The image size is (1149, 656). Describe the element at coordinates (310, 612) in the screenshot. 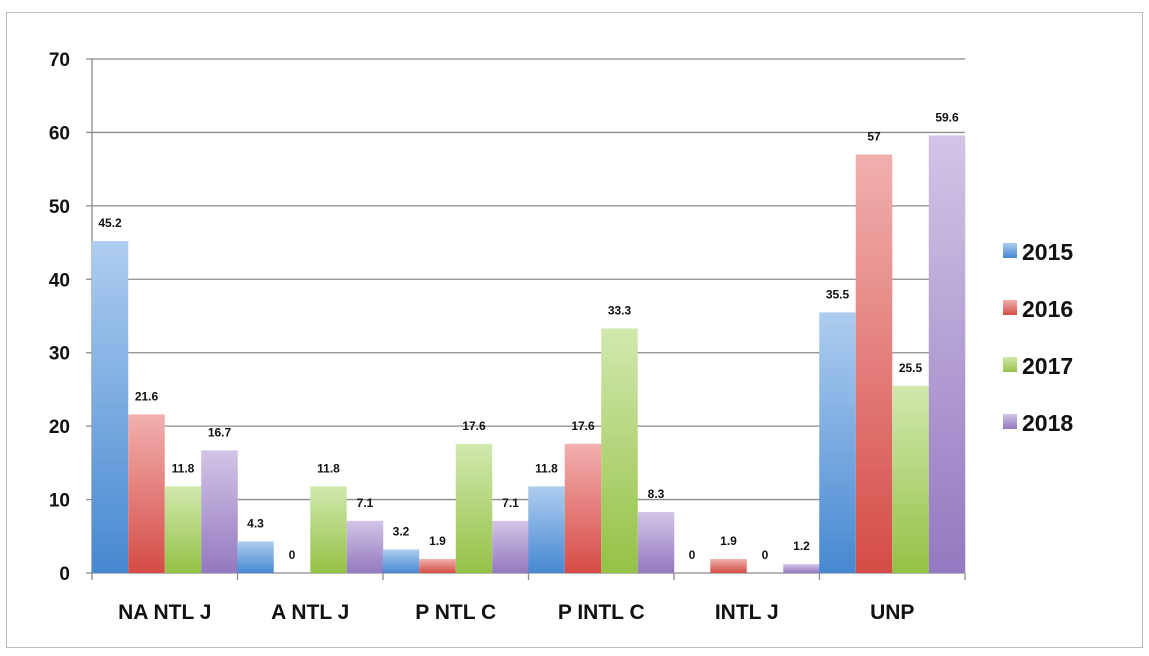

I see `category-label: A NTL J` at that location.